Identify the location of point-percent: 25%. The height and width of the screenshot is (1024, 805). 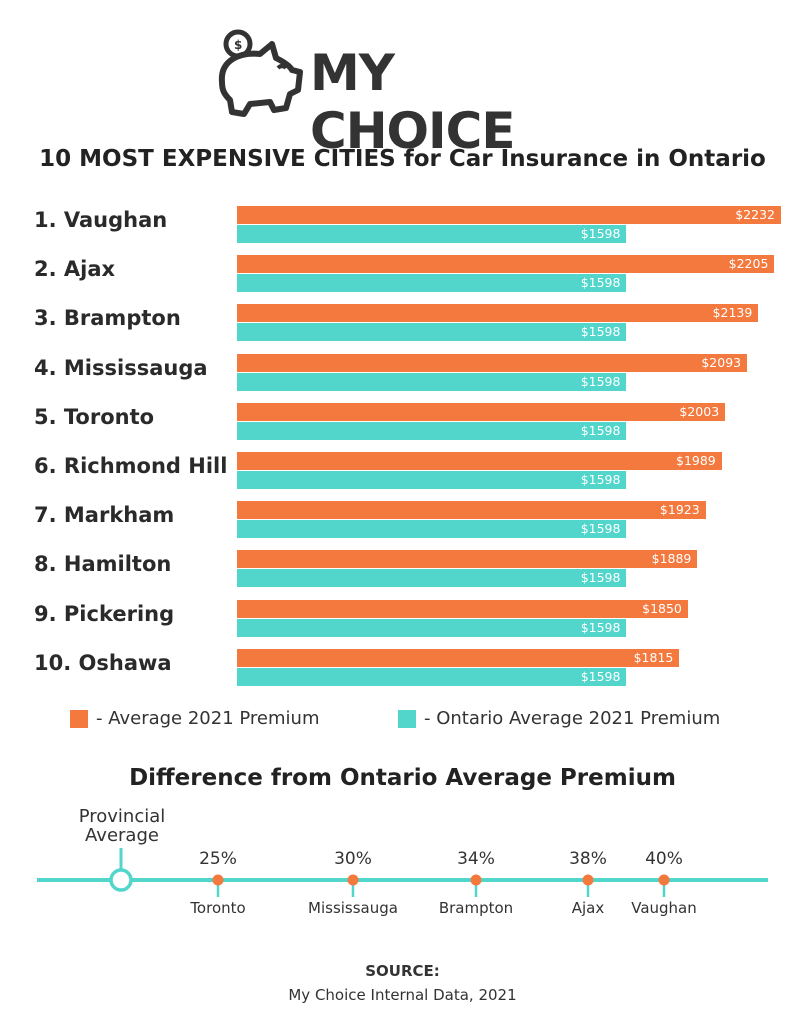
(218, 859).